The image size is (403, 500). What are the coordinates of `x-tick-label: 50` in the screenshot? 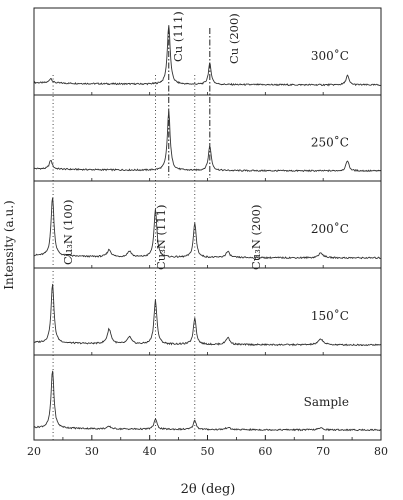 It's located at (208, 451).